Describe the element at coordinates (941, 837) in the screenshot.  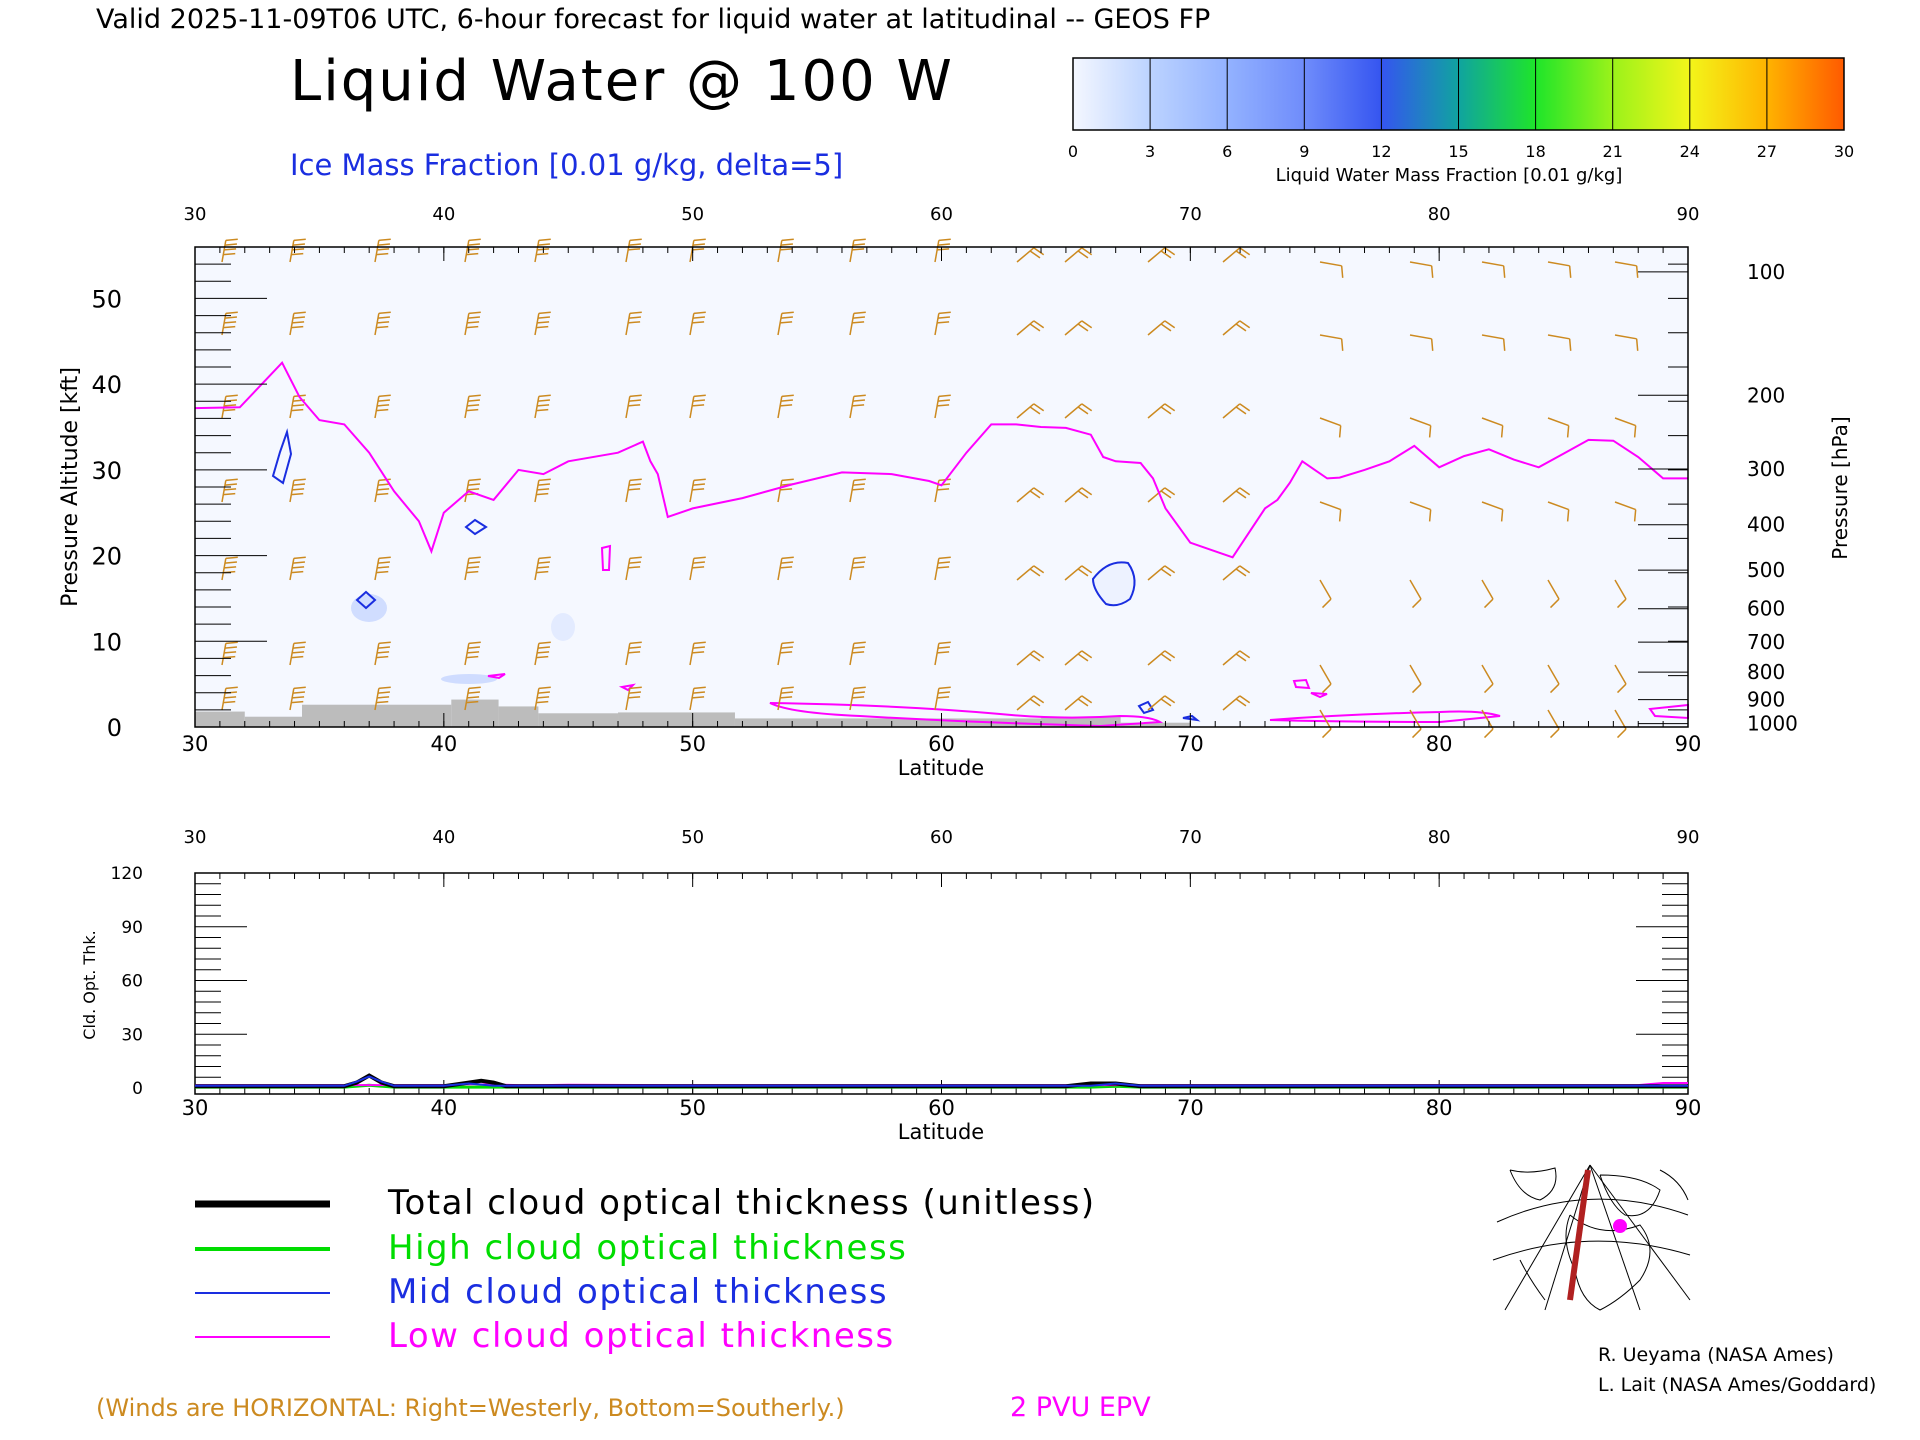
I see `x-tick-label-top: 60` at that location.